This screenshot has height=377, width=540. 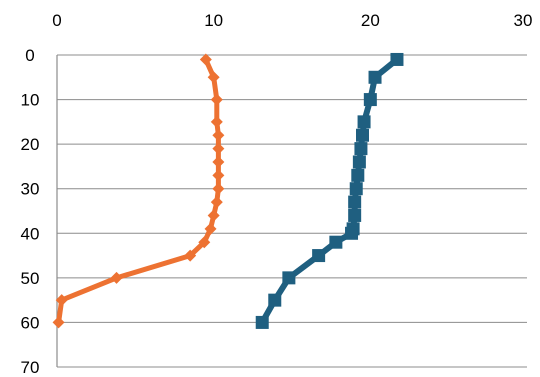 I want to click on y-tick-label: 70, so click(x=30, y=367).